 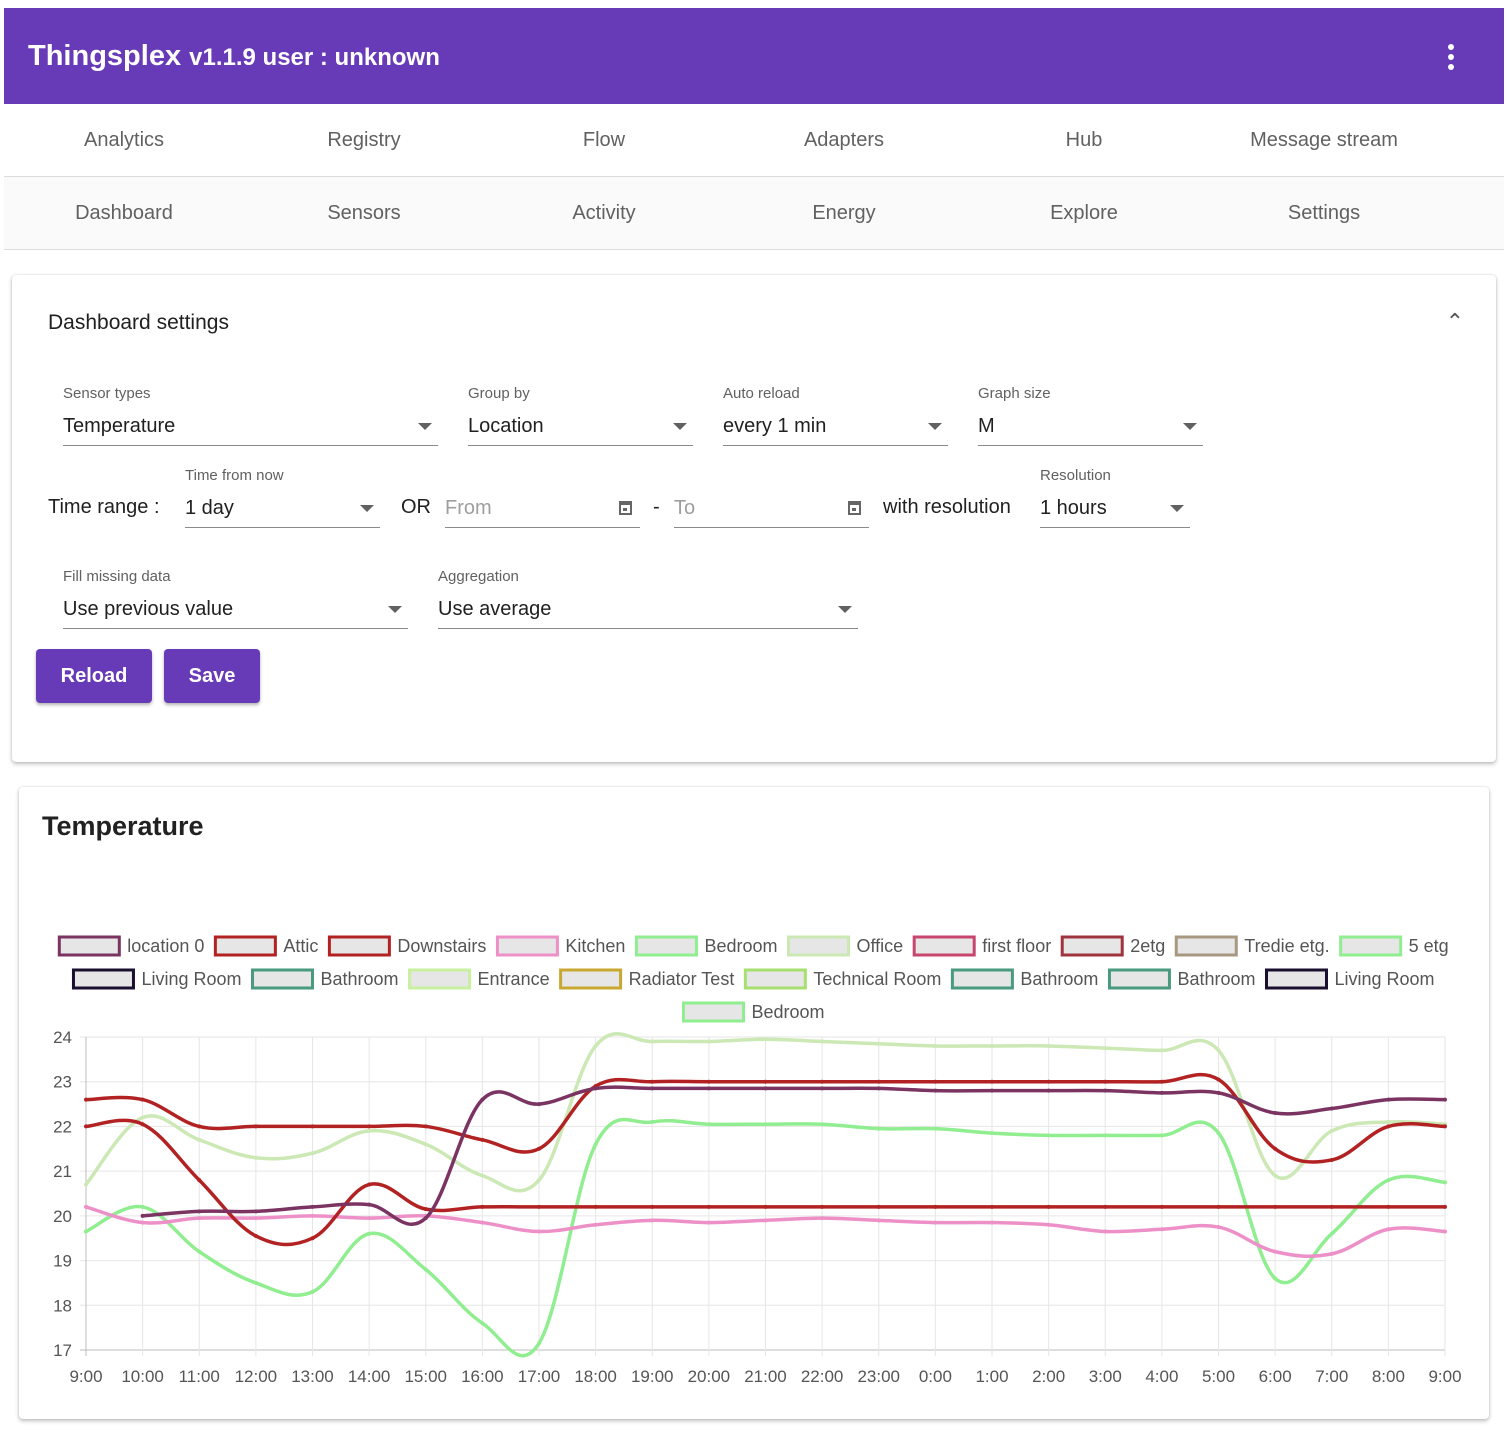 I want to click on x-tick-label: 20:00, so click(x=709, y=1376).